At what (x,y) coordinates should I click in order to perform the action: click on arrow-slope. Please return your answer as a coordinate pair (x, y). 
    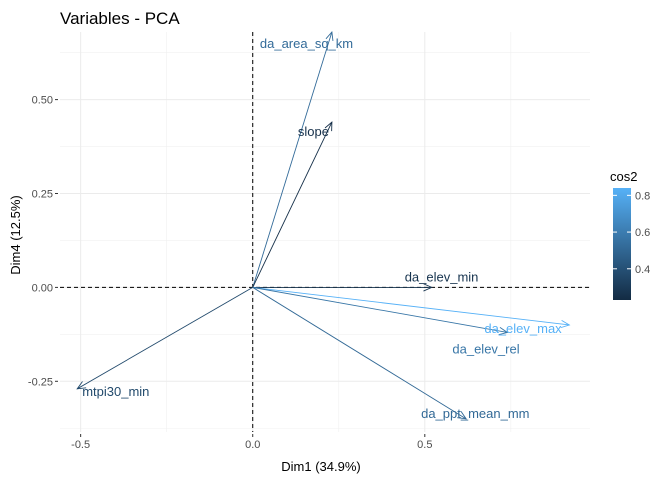
    Looking at the image, I should click on (292, 204).